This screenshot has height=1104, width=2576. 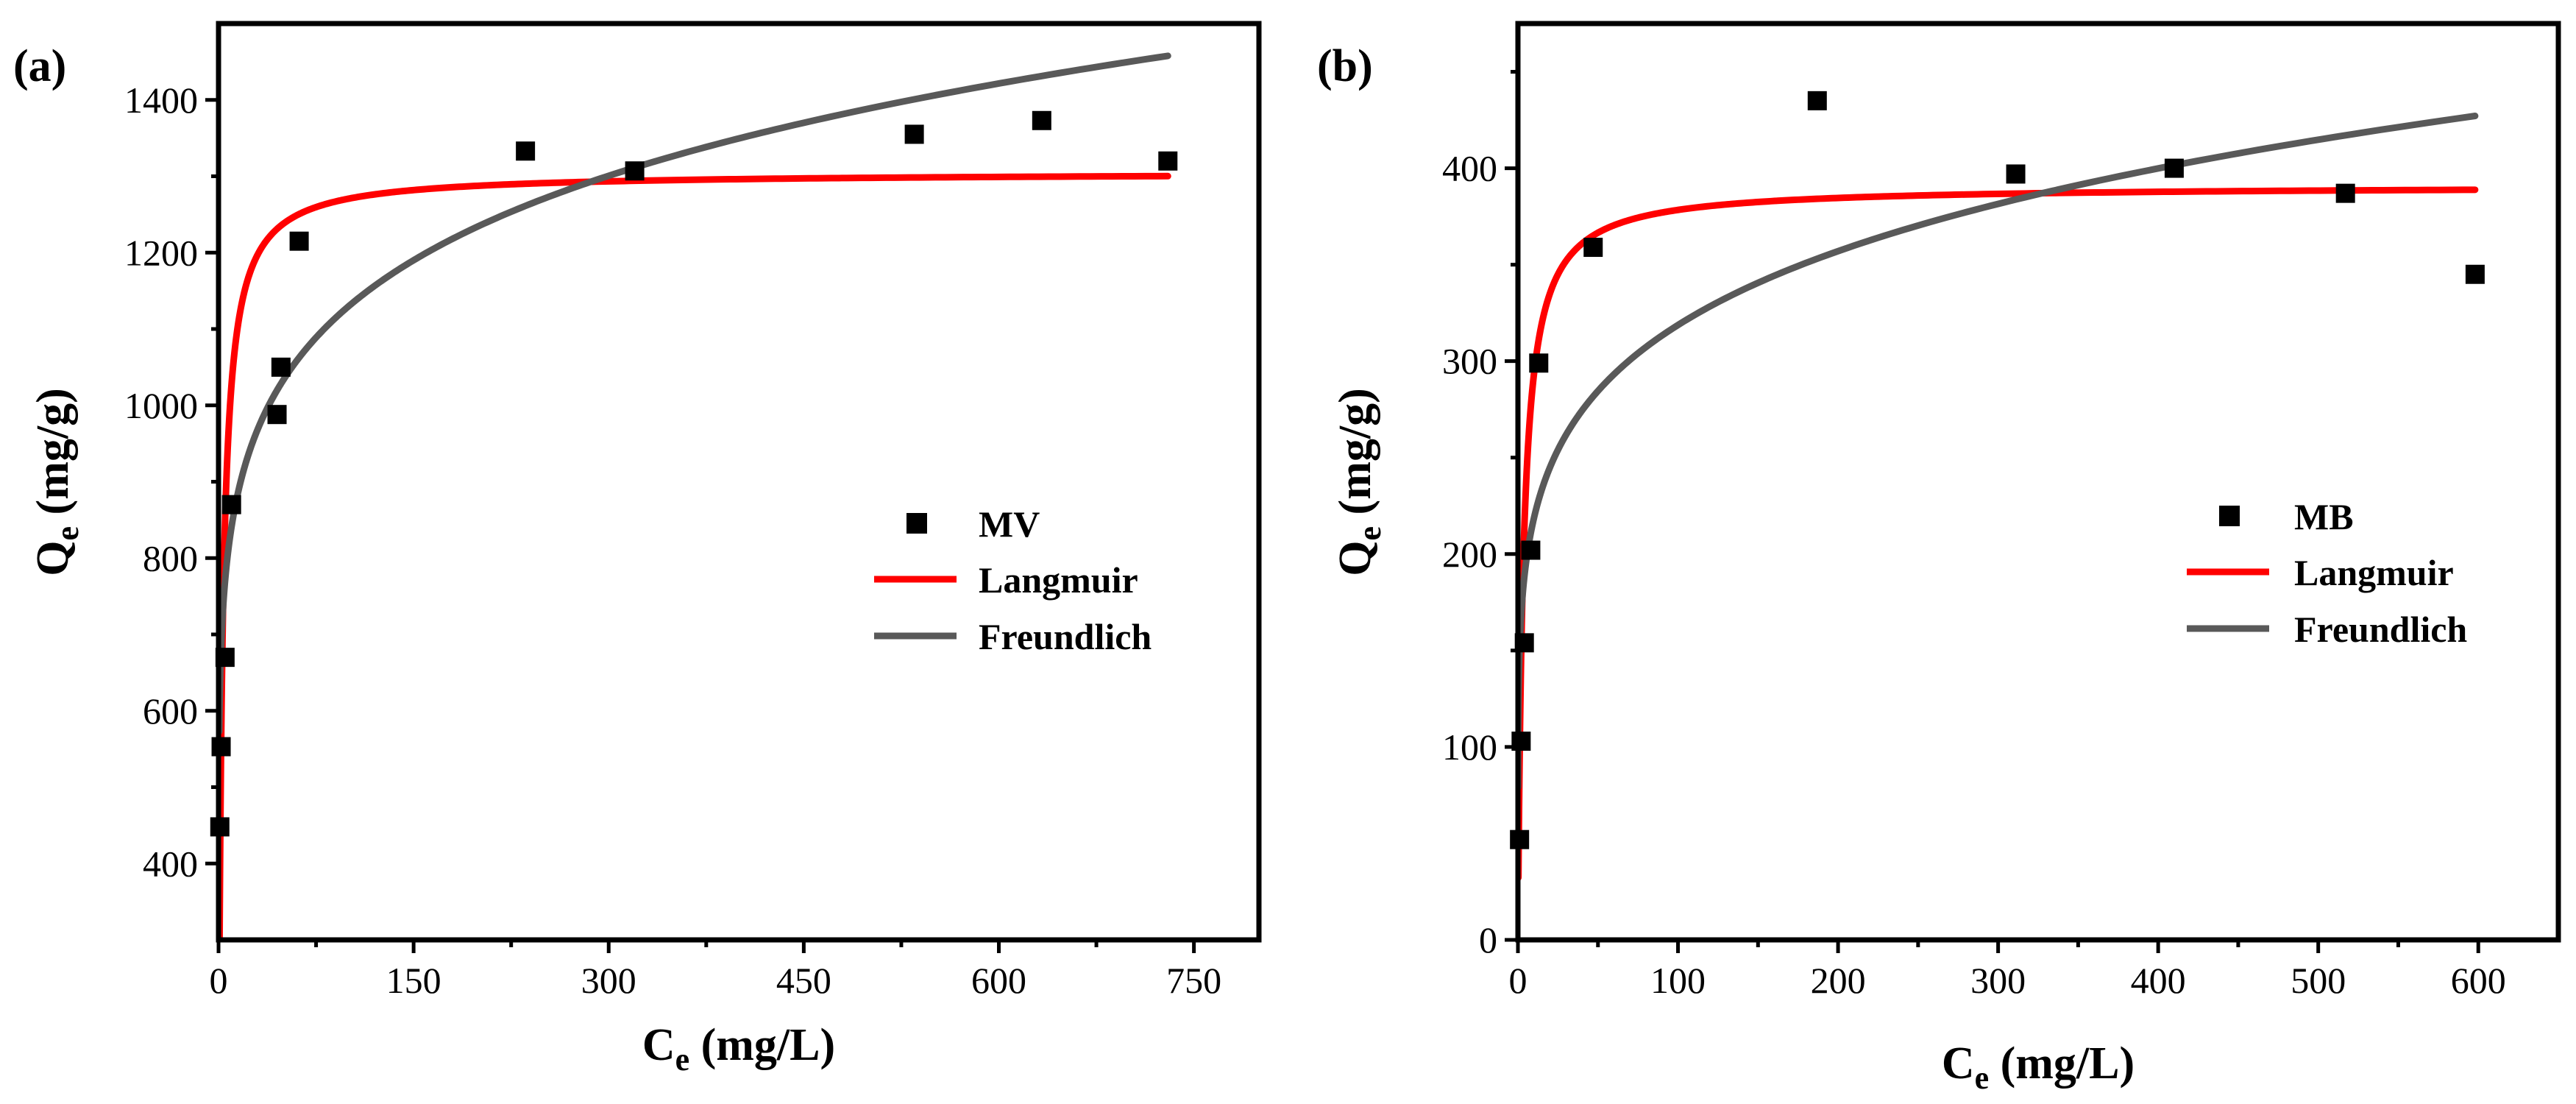 What do you see at coordinates (170, 557) in the screenshot?
I see `y-tick-label: 800` at bounding box center [170, 557].